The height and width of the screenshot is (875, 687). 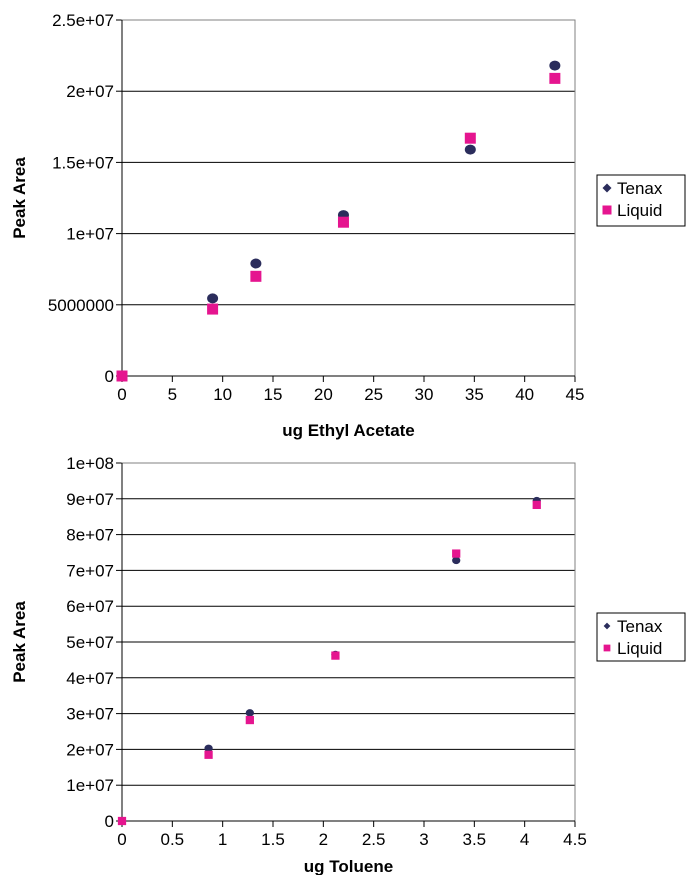 I want to click on x-tick-label: 0.5, so click(x=173, y=839).